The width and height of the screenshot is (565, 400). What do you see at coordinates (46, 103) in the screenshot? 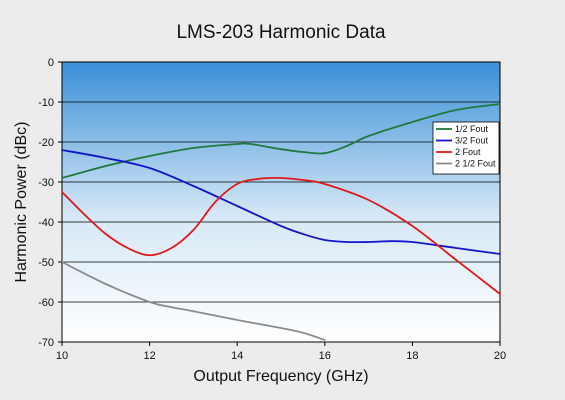
I see `y-tick-label-1: -10` at bounding box center [46, 103].